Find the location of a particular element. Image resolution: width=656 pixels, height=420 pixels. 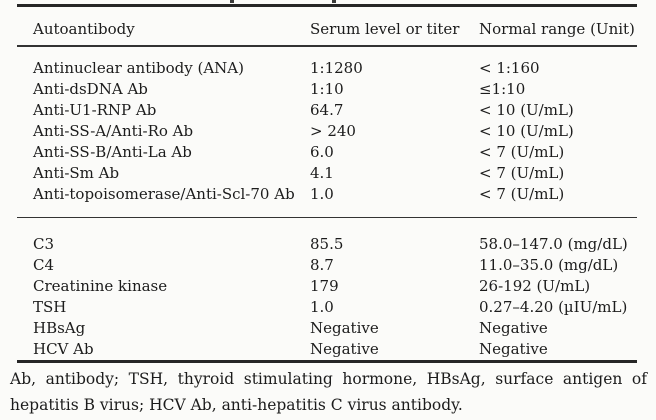

row-value: 4.1 is located at coordinates (322, 172).